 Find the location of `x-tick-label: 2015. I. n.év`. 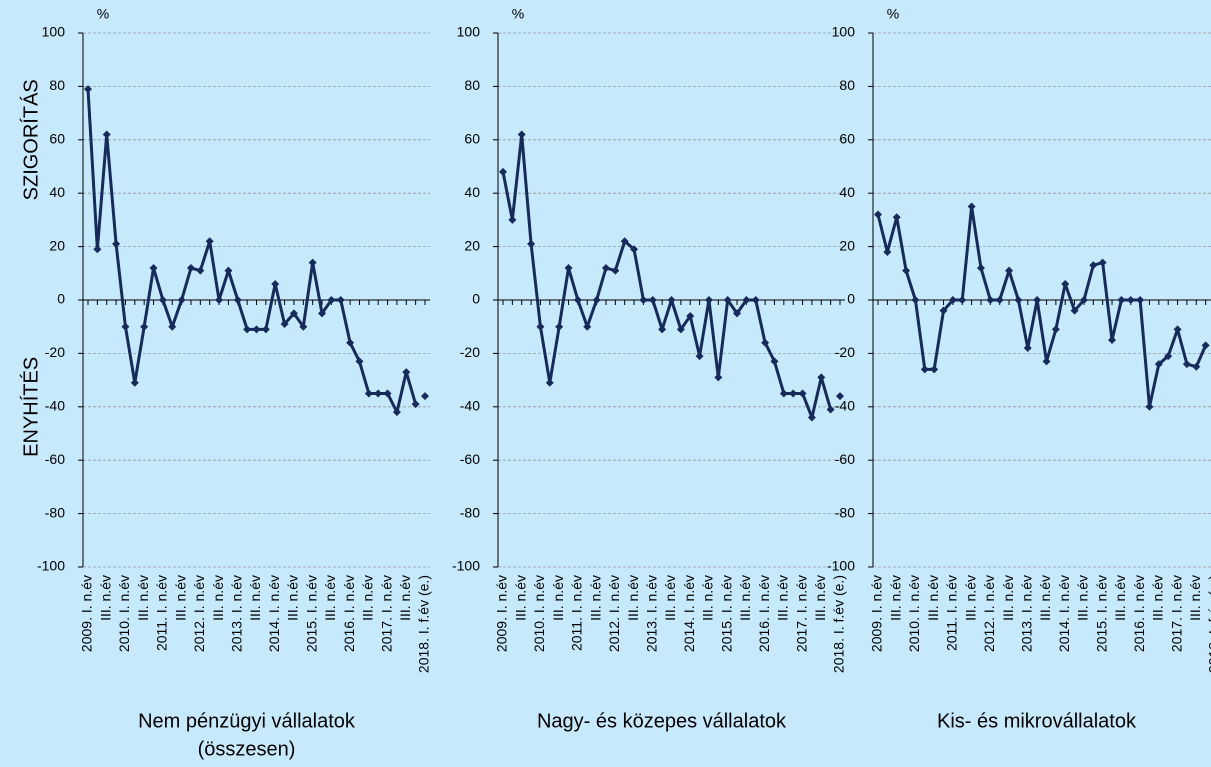

x-tick-label: 2015. I. n.év is located at coordinates (1101, 613).